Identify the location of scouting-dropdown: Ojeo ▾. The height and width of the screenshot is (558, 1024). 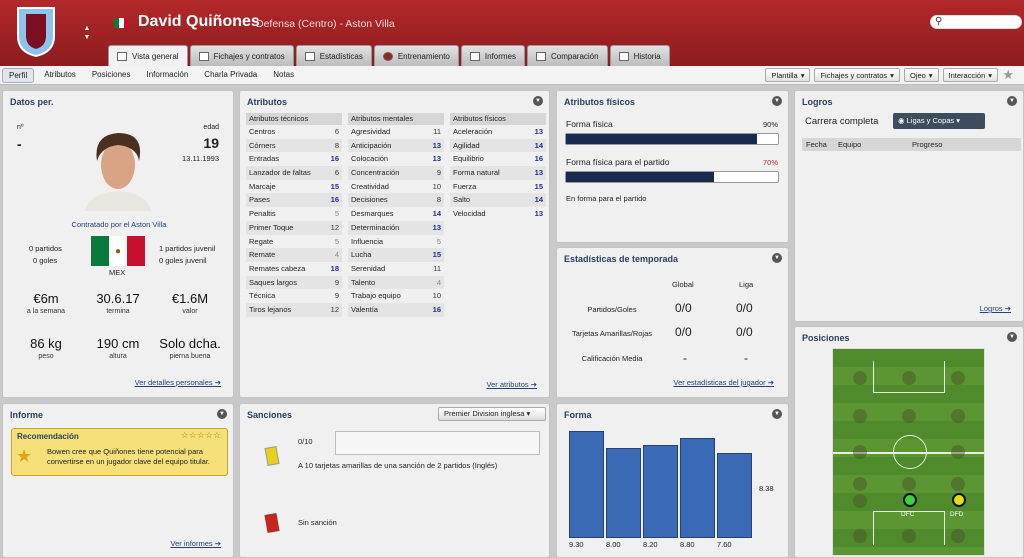
(921, 75).